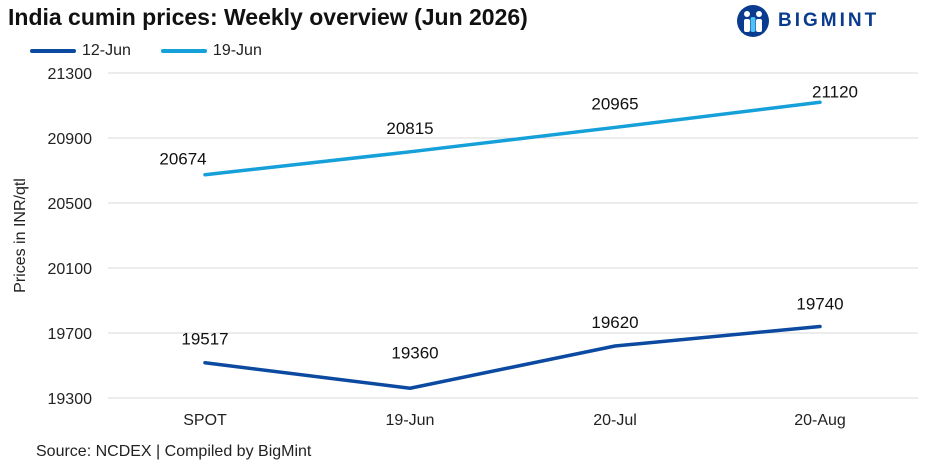  Describe the element at coordinates (106, 50) in the screenshot. I see `legend-label-12jun: 12-Jun` at that location.